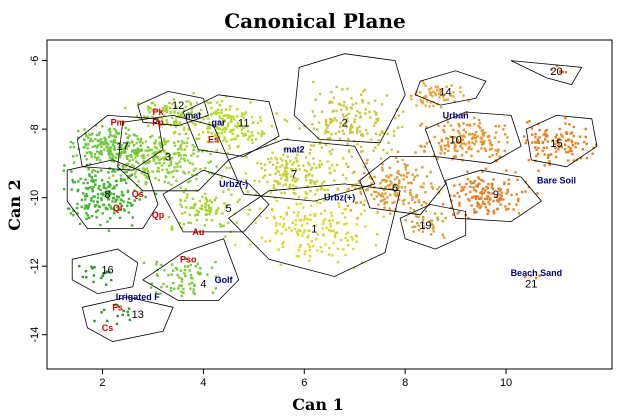 The width and height of the screenshot is (629, 416). Describe the element at coordinates (496, 195) in the screenshot. I see `region-label: 9` at that location.